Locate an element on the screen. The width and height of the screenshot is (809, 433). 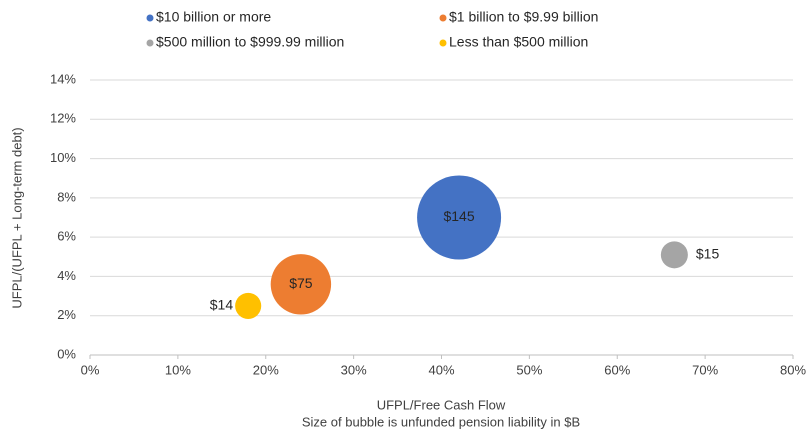
x-tick-label: 60% is located at coordinates (617, 369).